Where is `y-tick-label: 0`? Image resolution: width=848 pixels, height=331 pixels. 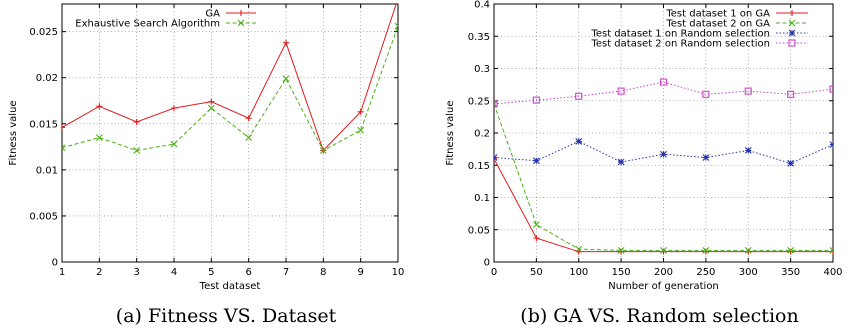 y-tick-label: 0 is located at coordinates (55, 263).